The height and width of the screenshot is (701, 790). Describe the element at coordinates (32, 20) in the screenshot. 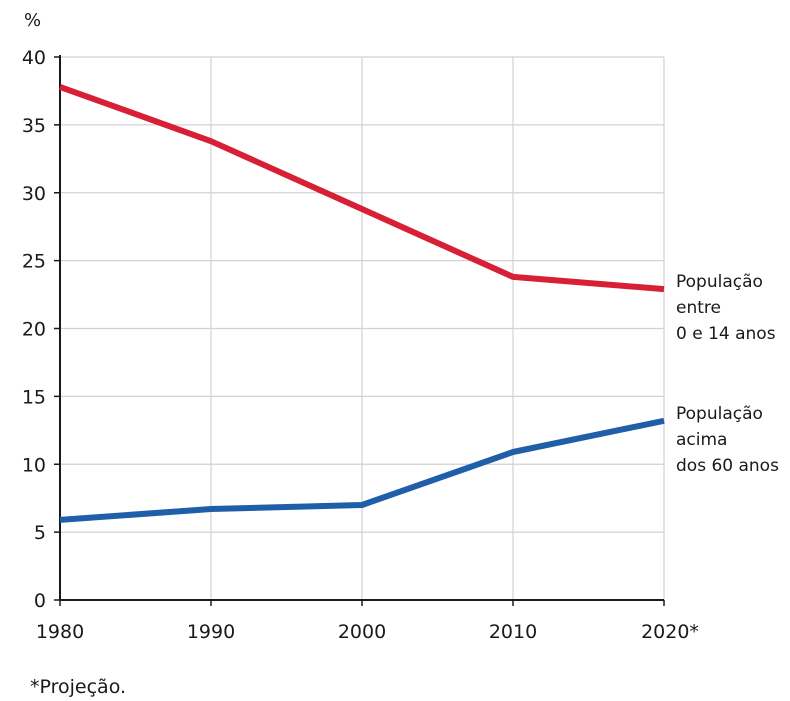

I see `y-axis-unit-label: %` at that location.